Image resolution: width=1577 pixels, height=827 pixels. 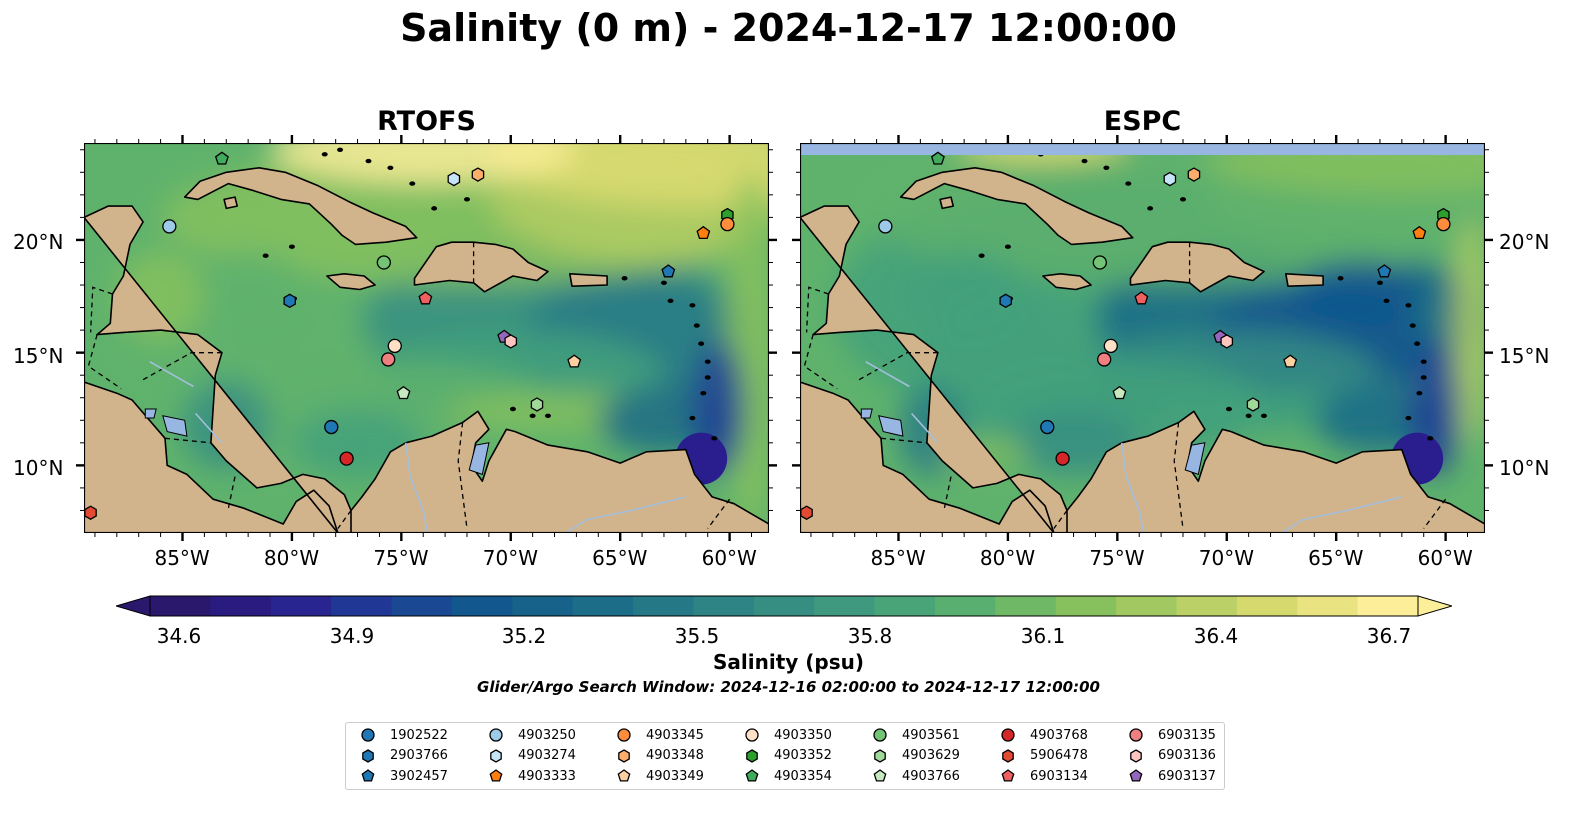 I want to click on colorbar-tick: 36.1, so click(x=1043, y=636).